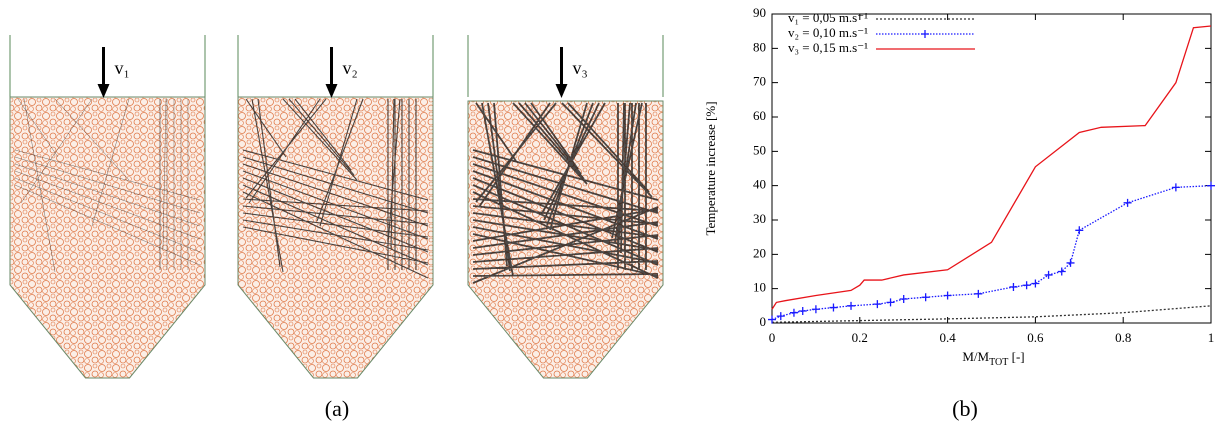 The image size is (1221, 432). I want to click on y-tick-label: 90, so click(759, 12).